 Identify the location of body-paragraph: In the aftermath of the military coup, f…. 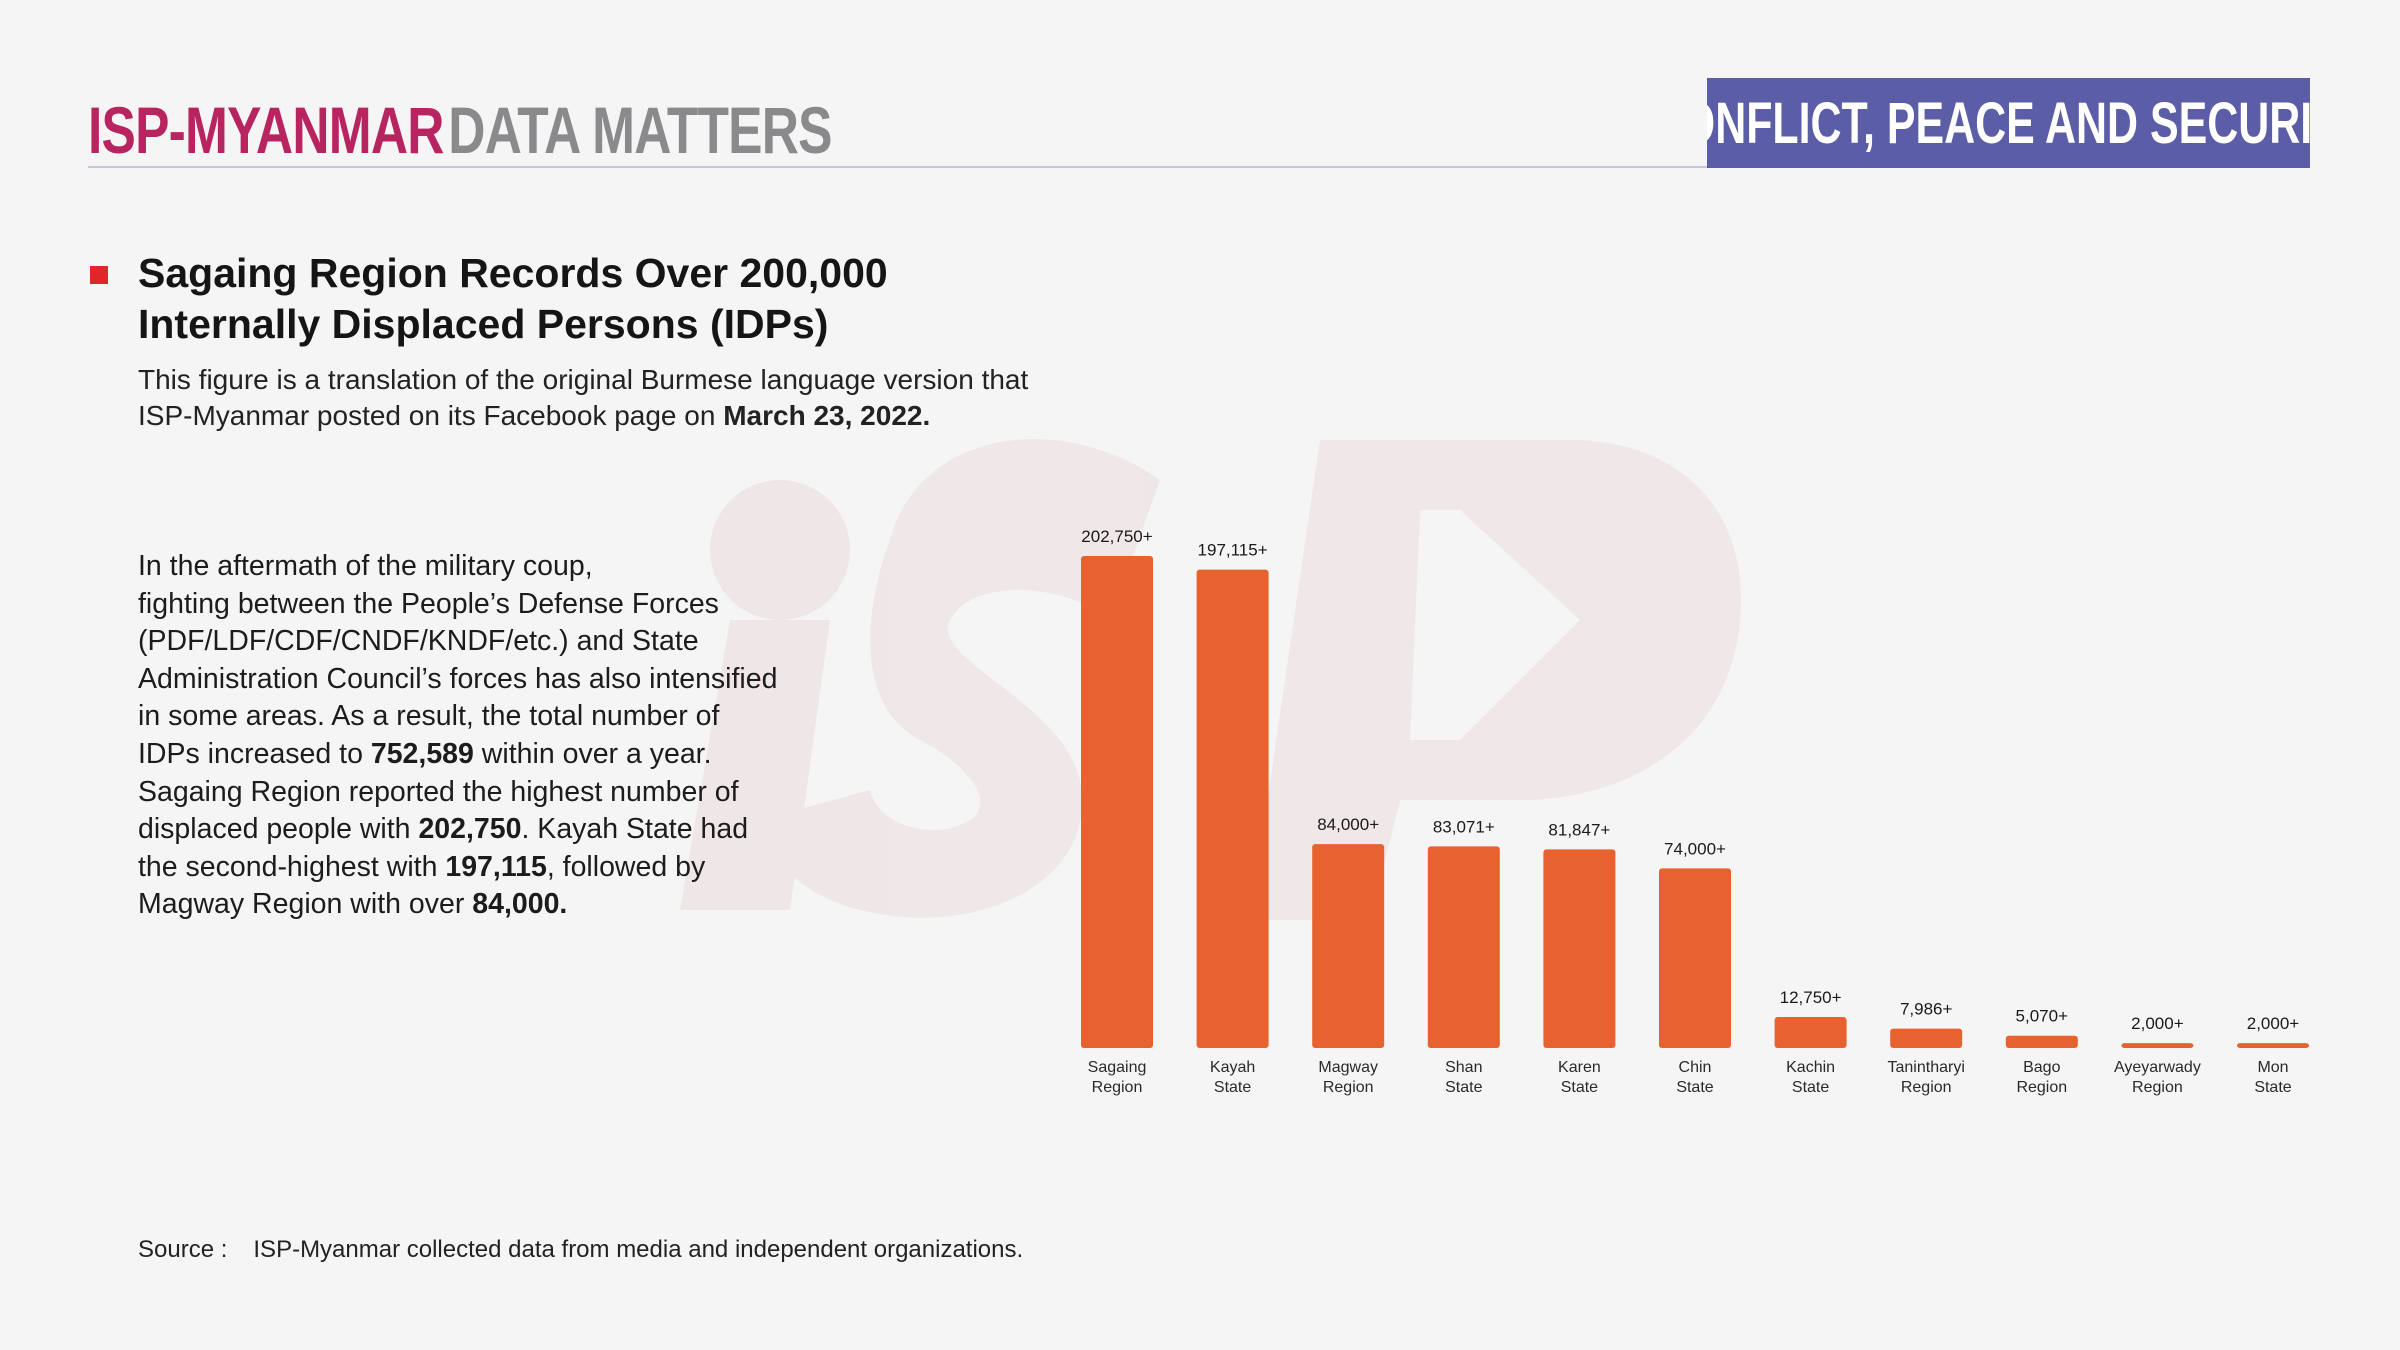
(488, 736).